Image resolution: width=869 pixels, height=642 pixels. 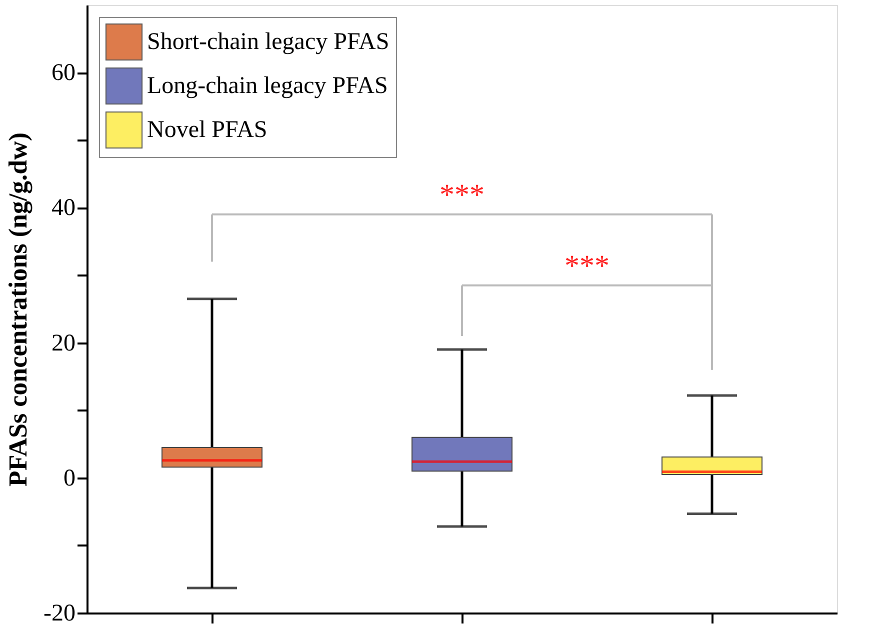 What do you see at coordinates (18, 309) in the screenshot?
I see `y-axis-title: PFASs concentrations (ng/g.dw)` at bounding box center [18, 309].